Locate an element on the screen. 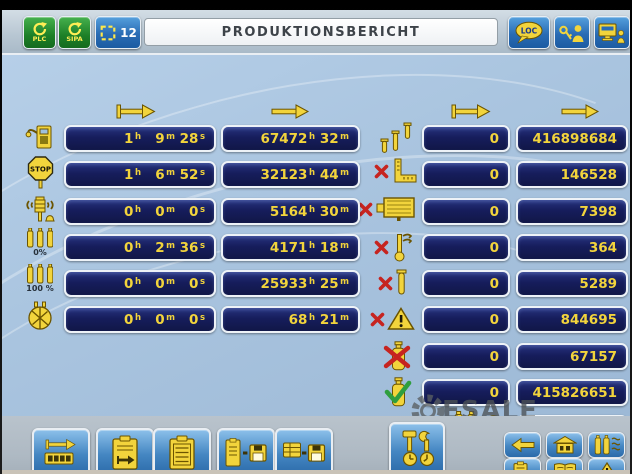  bottles-air-icon is located at coordinates (607, 445).